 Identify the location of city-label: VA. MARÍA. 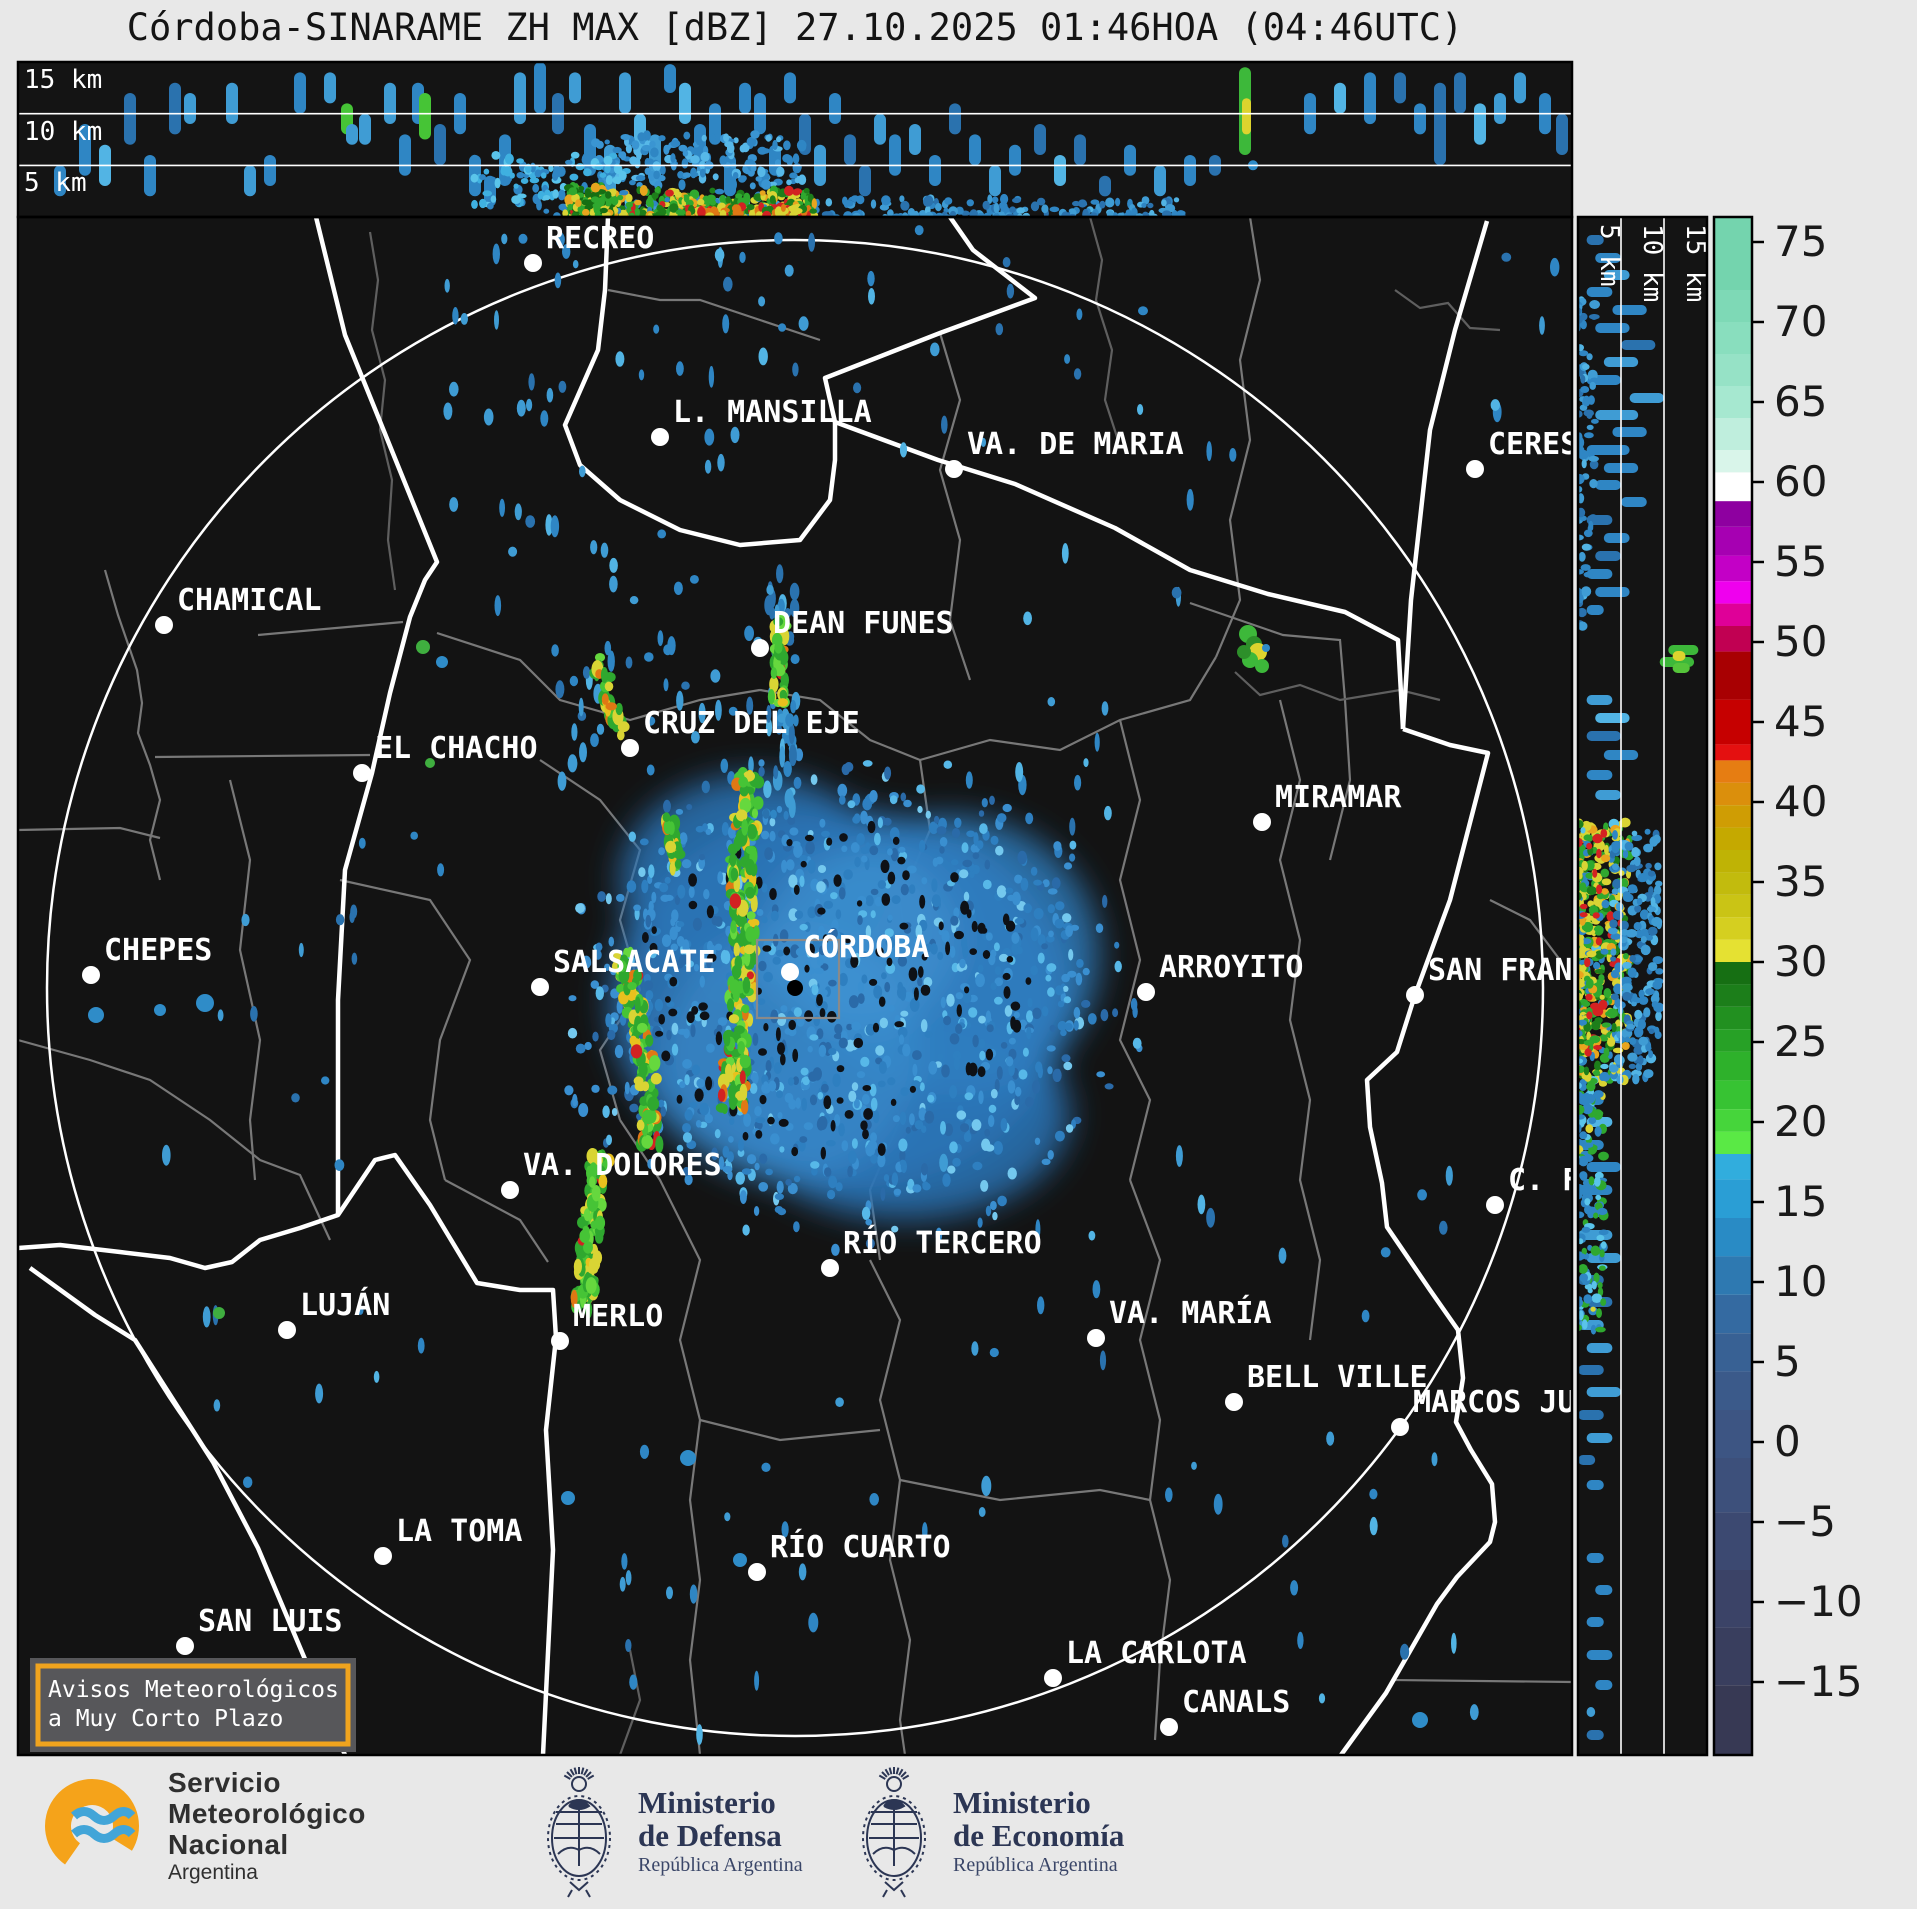
(1190, 1313).